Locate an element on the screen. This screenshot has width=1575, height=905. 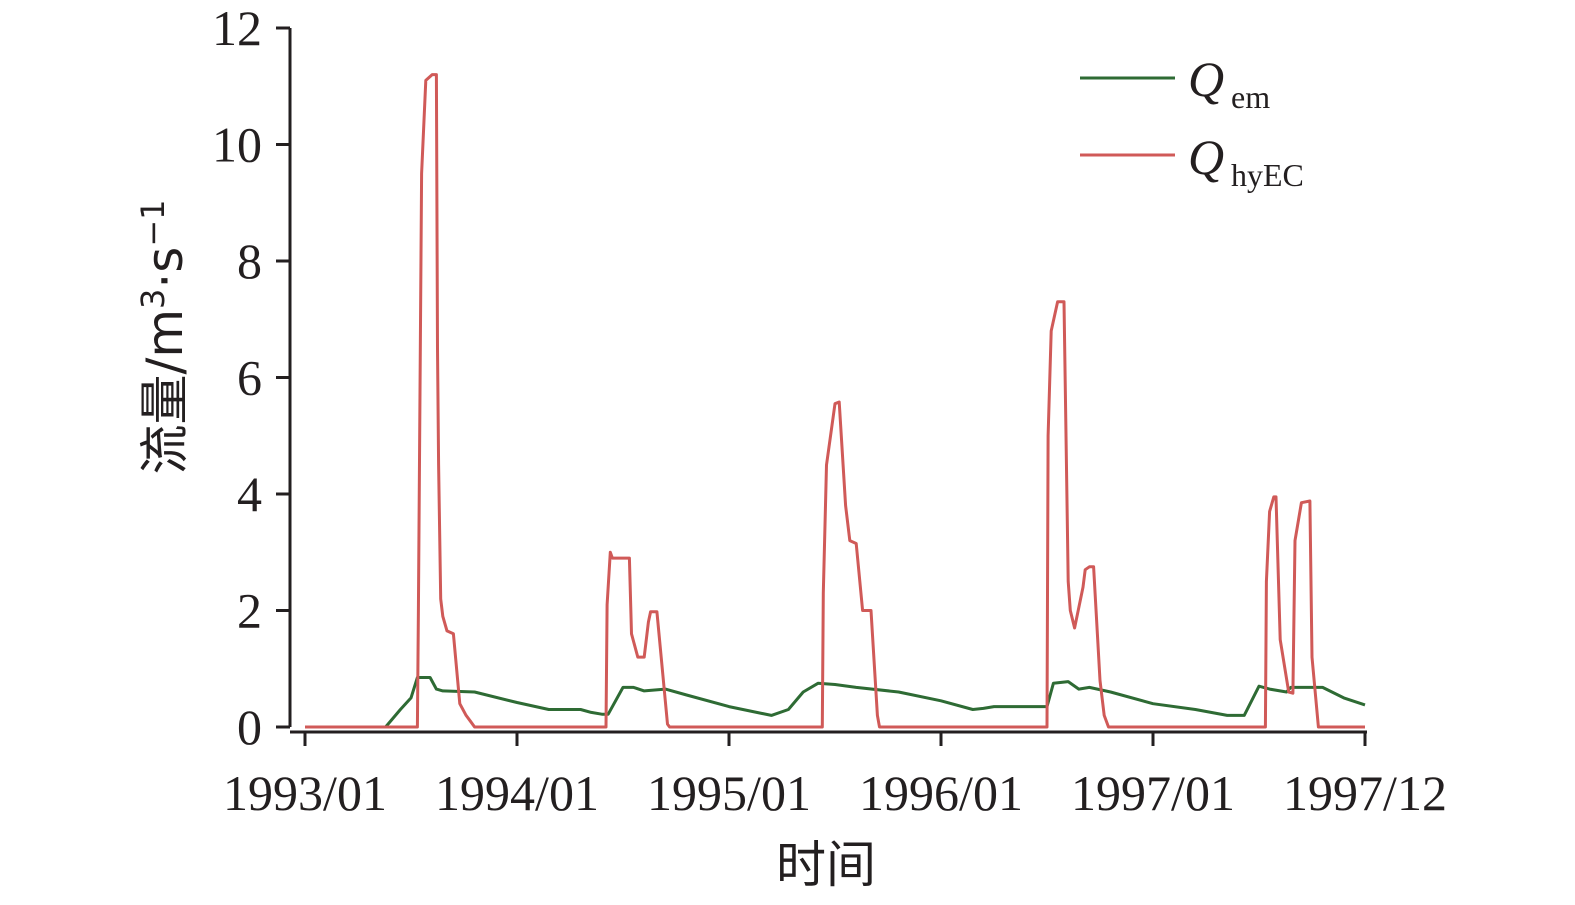
legend: Q em Q hyEC is located at coordinates (1192, 122).